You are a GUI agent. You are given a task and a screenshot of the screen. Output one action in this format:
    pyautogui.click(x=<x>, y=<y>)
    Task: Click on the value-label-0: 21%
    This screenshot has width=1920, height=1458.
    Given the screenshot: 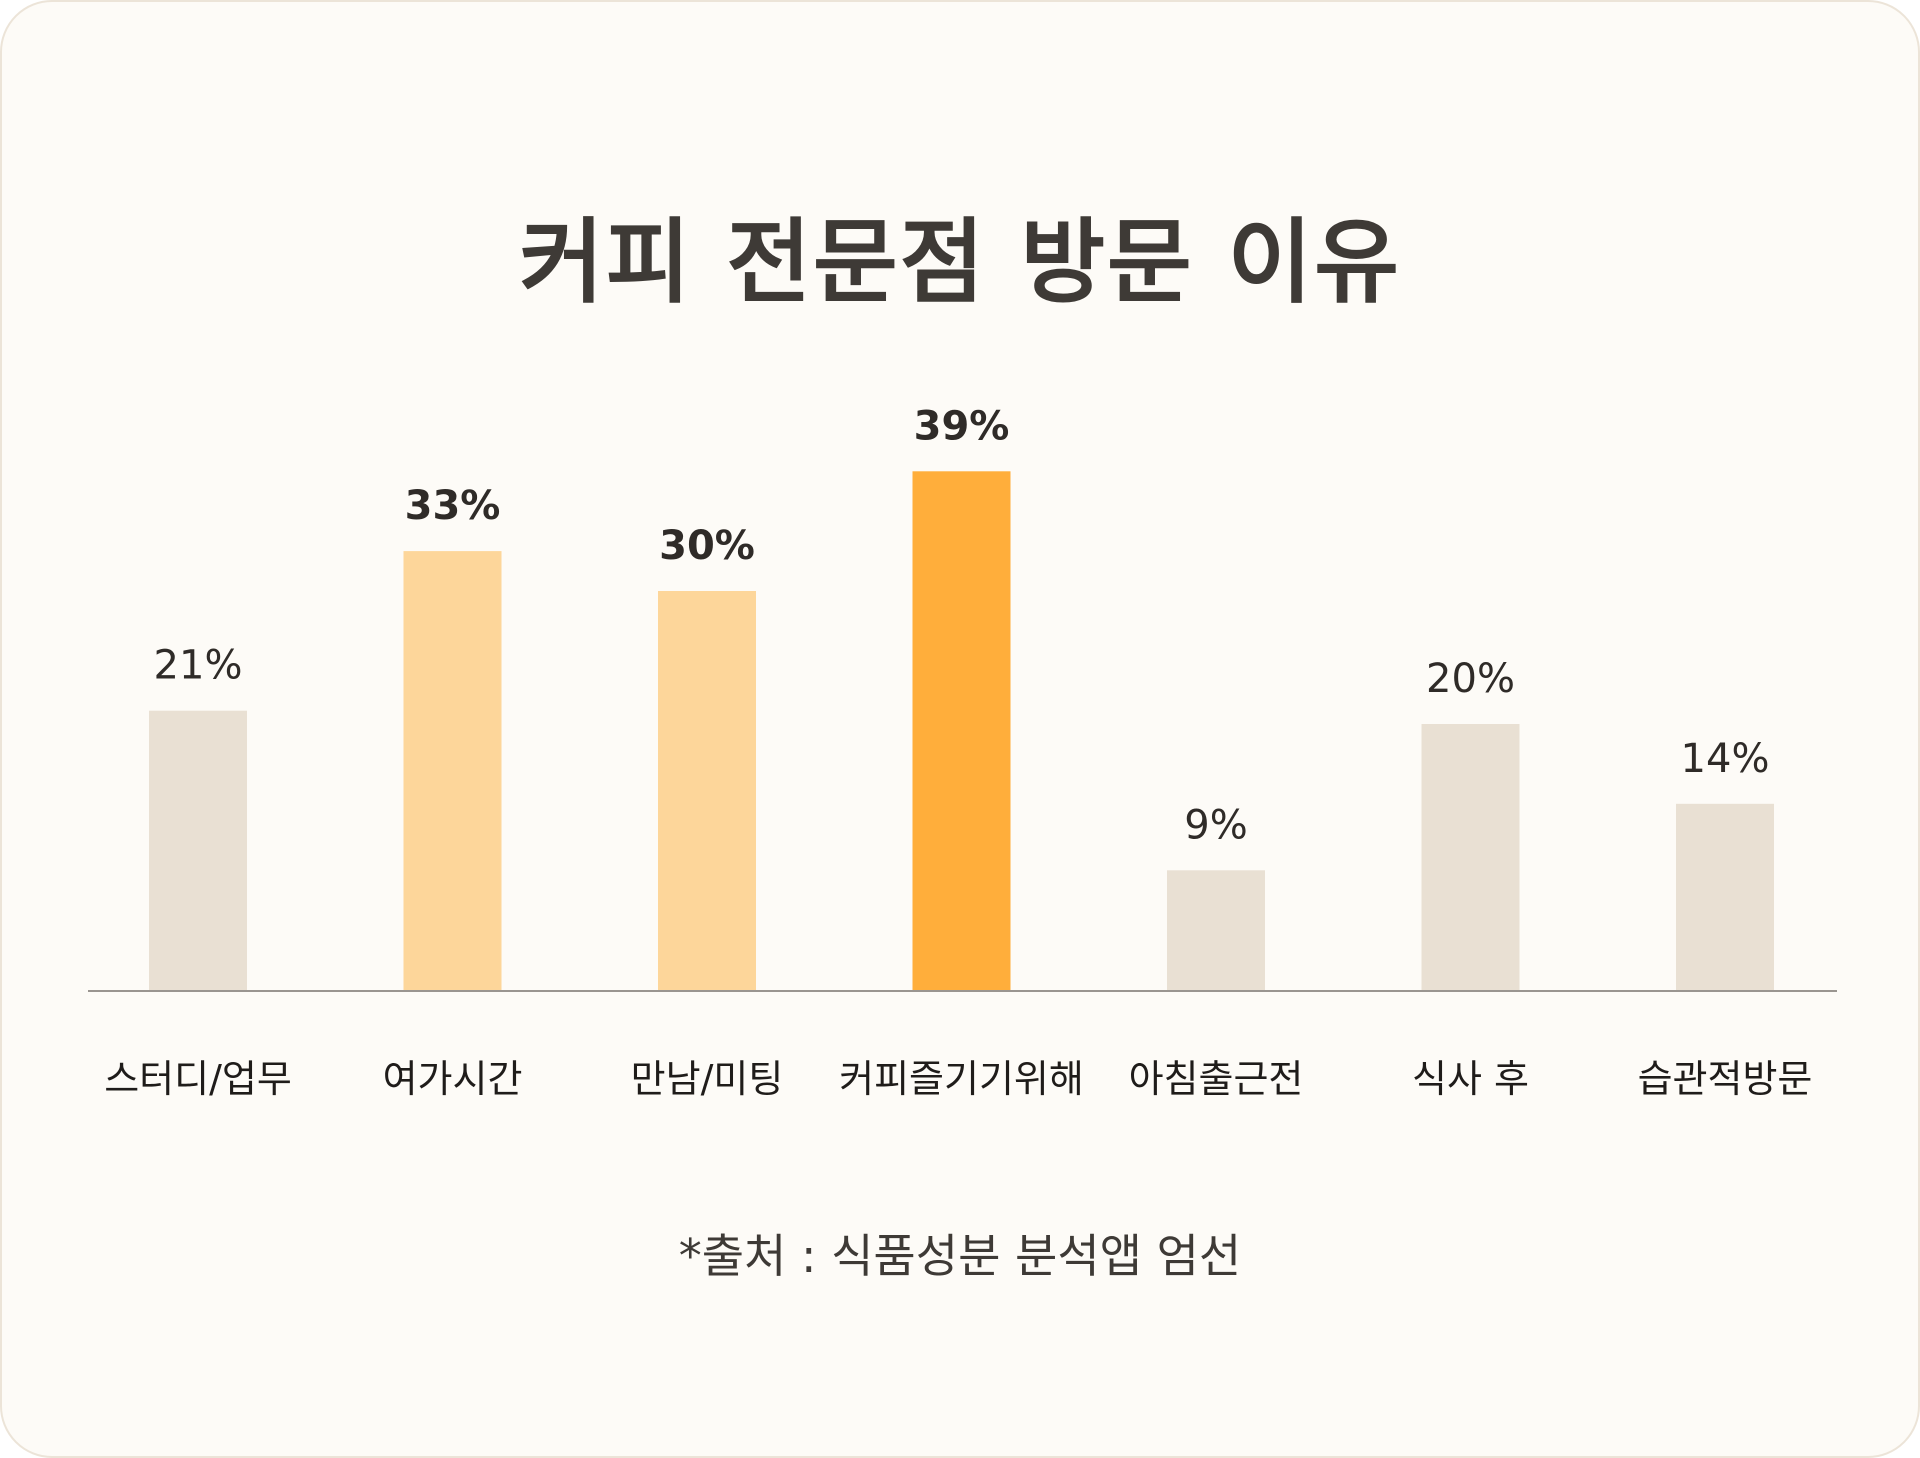 What is the action you would take?
    pyautogui.click(x=198, y=666)
    